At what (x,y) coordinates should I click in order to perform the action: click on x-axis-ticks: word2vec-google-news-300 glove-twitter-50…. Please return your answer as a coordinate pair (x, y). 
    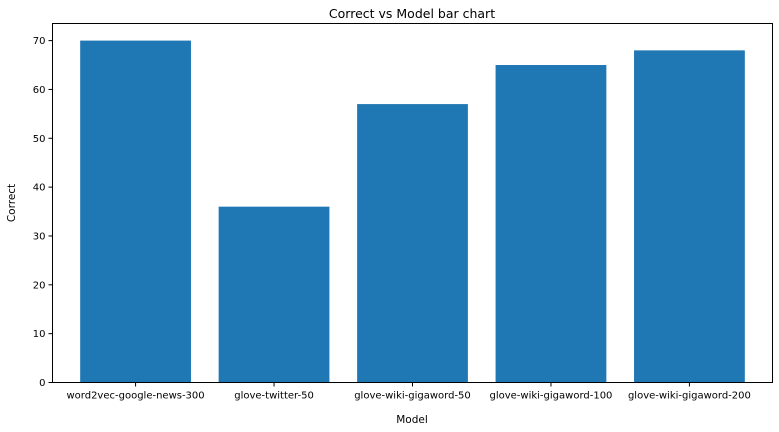
    Looking at the image, I should click on (408, 392).